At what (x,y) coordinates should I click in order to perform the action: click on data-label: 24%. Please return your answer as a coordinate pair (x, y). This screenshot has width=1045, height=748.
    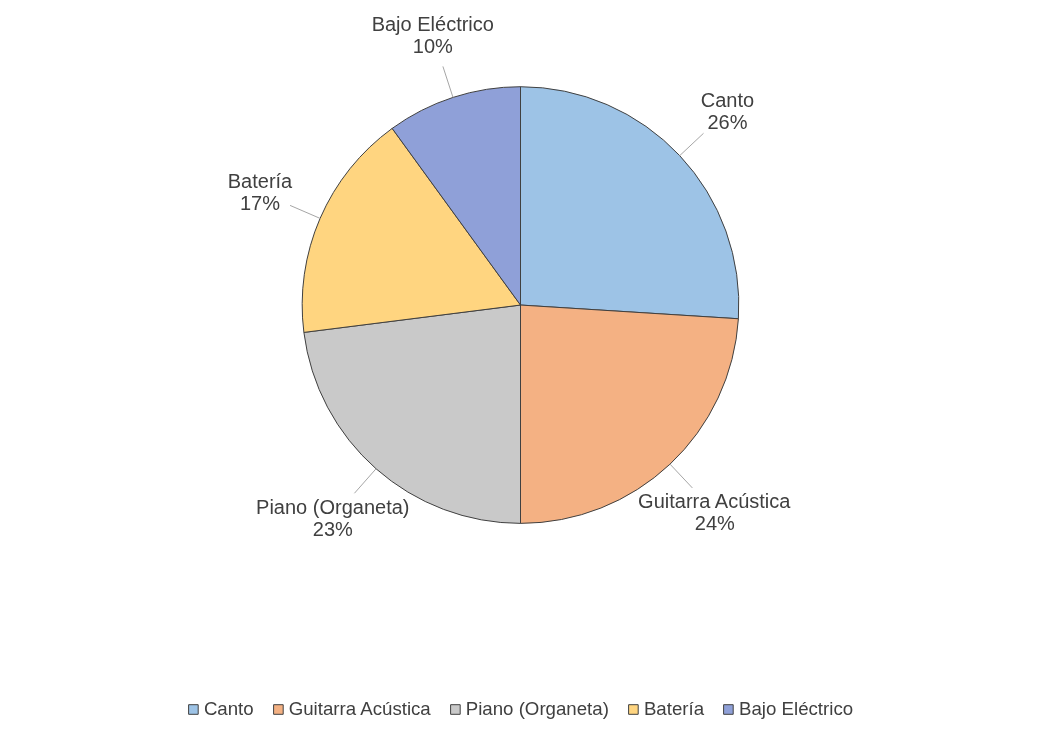
    Looking at the image, I should click on (715, 522).